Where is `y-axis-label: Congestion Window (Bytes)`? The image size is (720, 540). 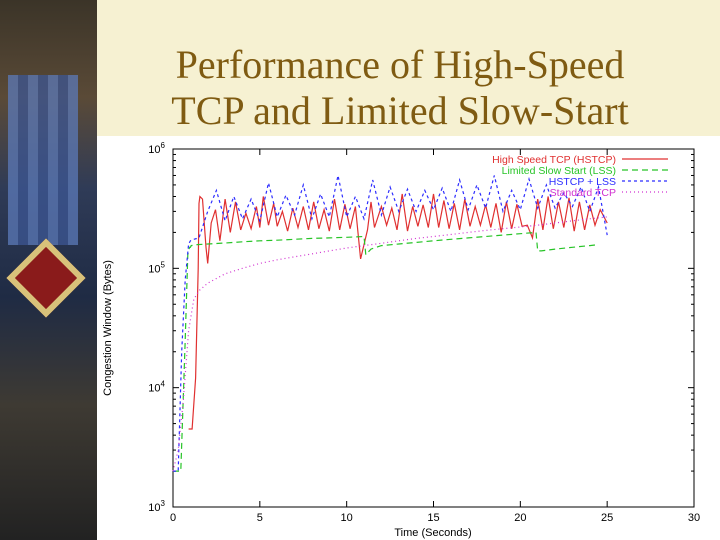 y-axis-label: Congestion Window (Bytes) is located at coordinates (108, 328).